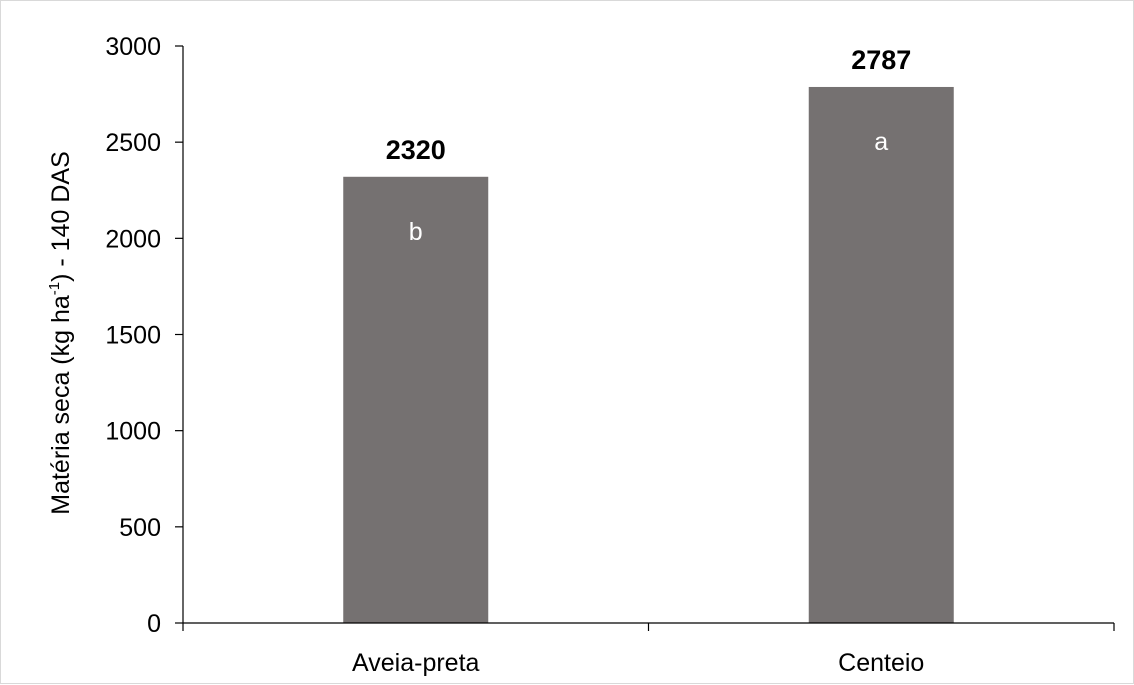 The width and height of the screenshot is (1134, 685). I want to click on data-label-centeio: 2787, so click(881, 60).